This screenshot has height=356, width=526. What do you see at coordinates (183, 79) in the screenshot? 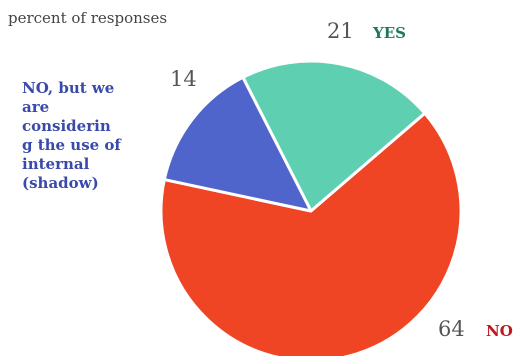
I see `slice-value-shadow: 14` at bounding box center [183, 79].